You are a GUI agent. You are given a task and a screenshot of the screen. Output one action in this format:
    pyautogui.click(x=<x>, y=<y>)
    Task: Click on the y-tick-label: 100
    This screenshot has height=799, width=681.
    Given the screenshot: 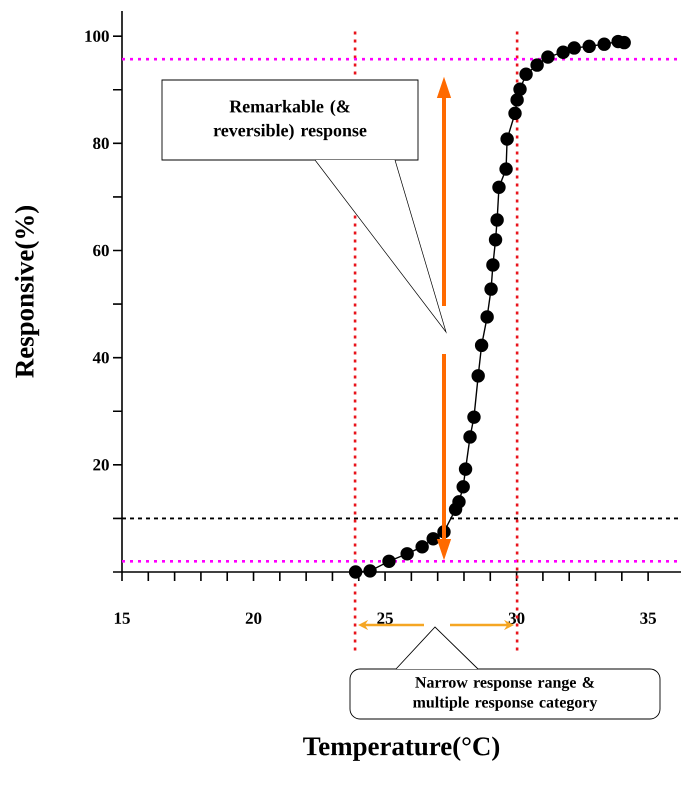 What is the action you would take?
    pyautogui.click(x=97, y=36)
    